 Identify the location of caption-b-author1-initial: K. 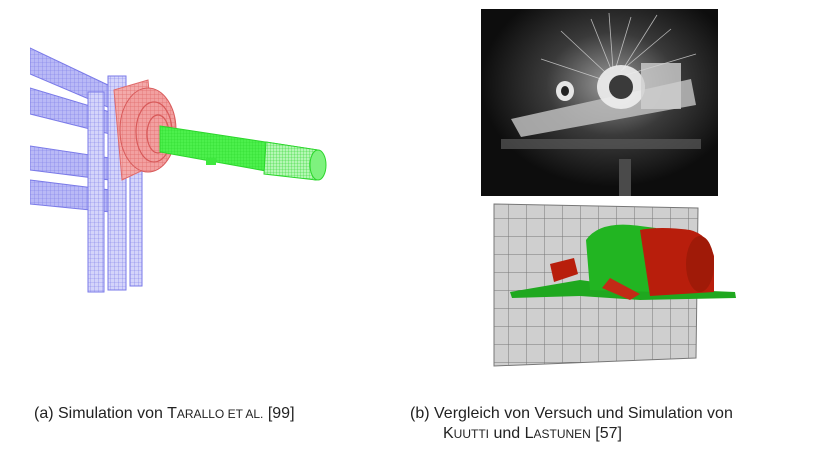
(448, 433).